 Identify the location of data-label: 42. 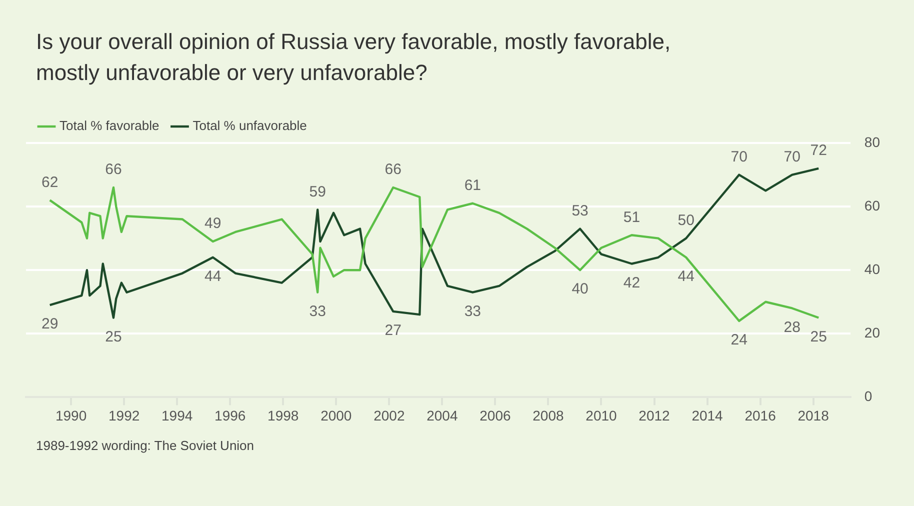
(631, 283).